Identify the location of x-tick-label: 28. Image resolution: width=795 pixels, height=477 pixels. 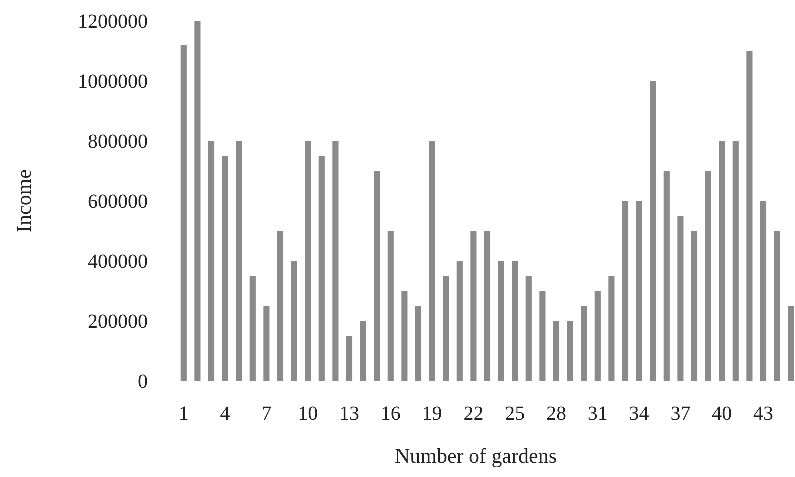
(556, 414).